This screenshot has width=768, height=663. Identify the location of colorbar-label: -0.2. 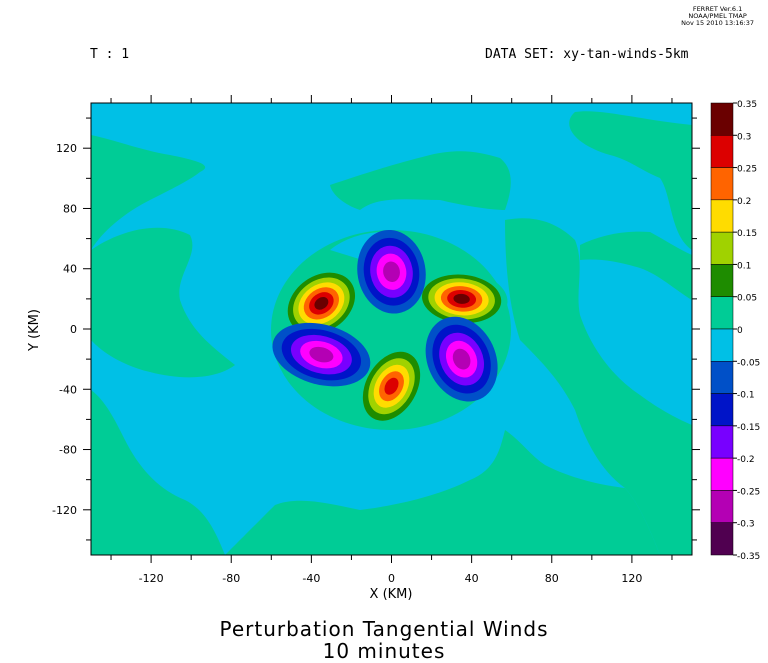
(746, 460).